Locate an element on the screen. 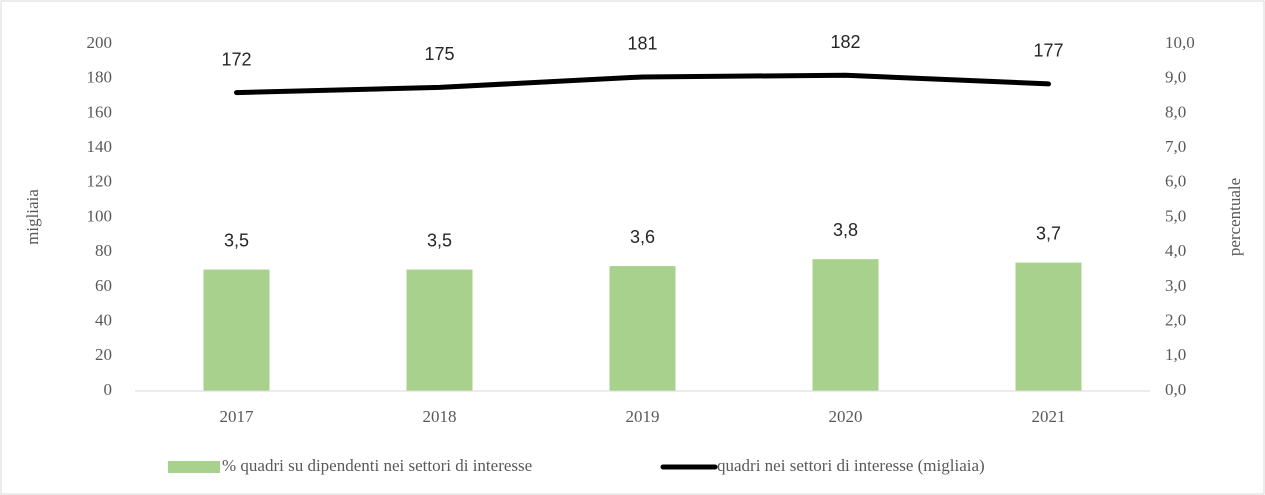 The width and height of the screenshot is (1265, 495). line is located at coordinates (642, 84).